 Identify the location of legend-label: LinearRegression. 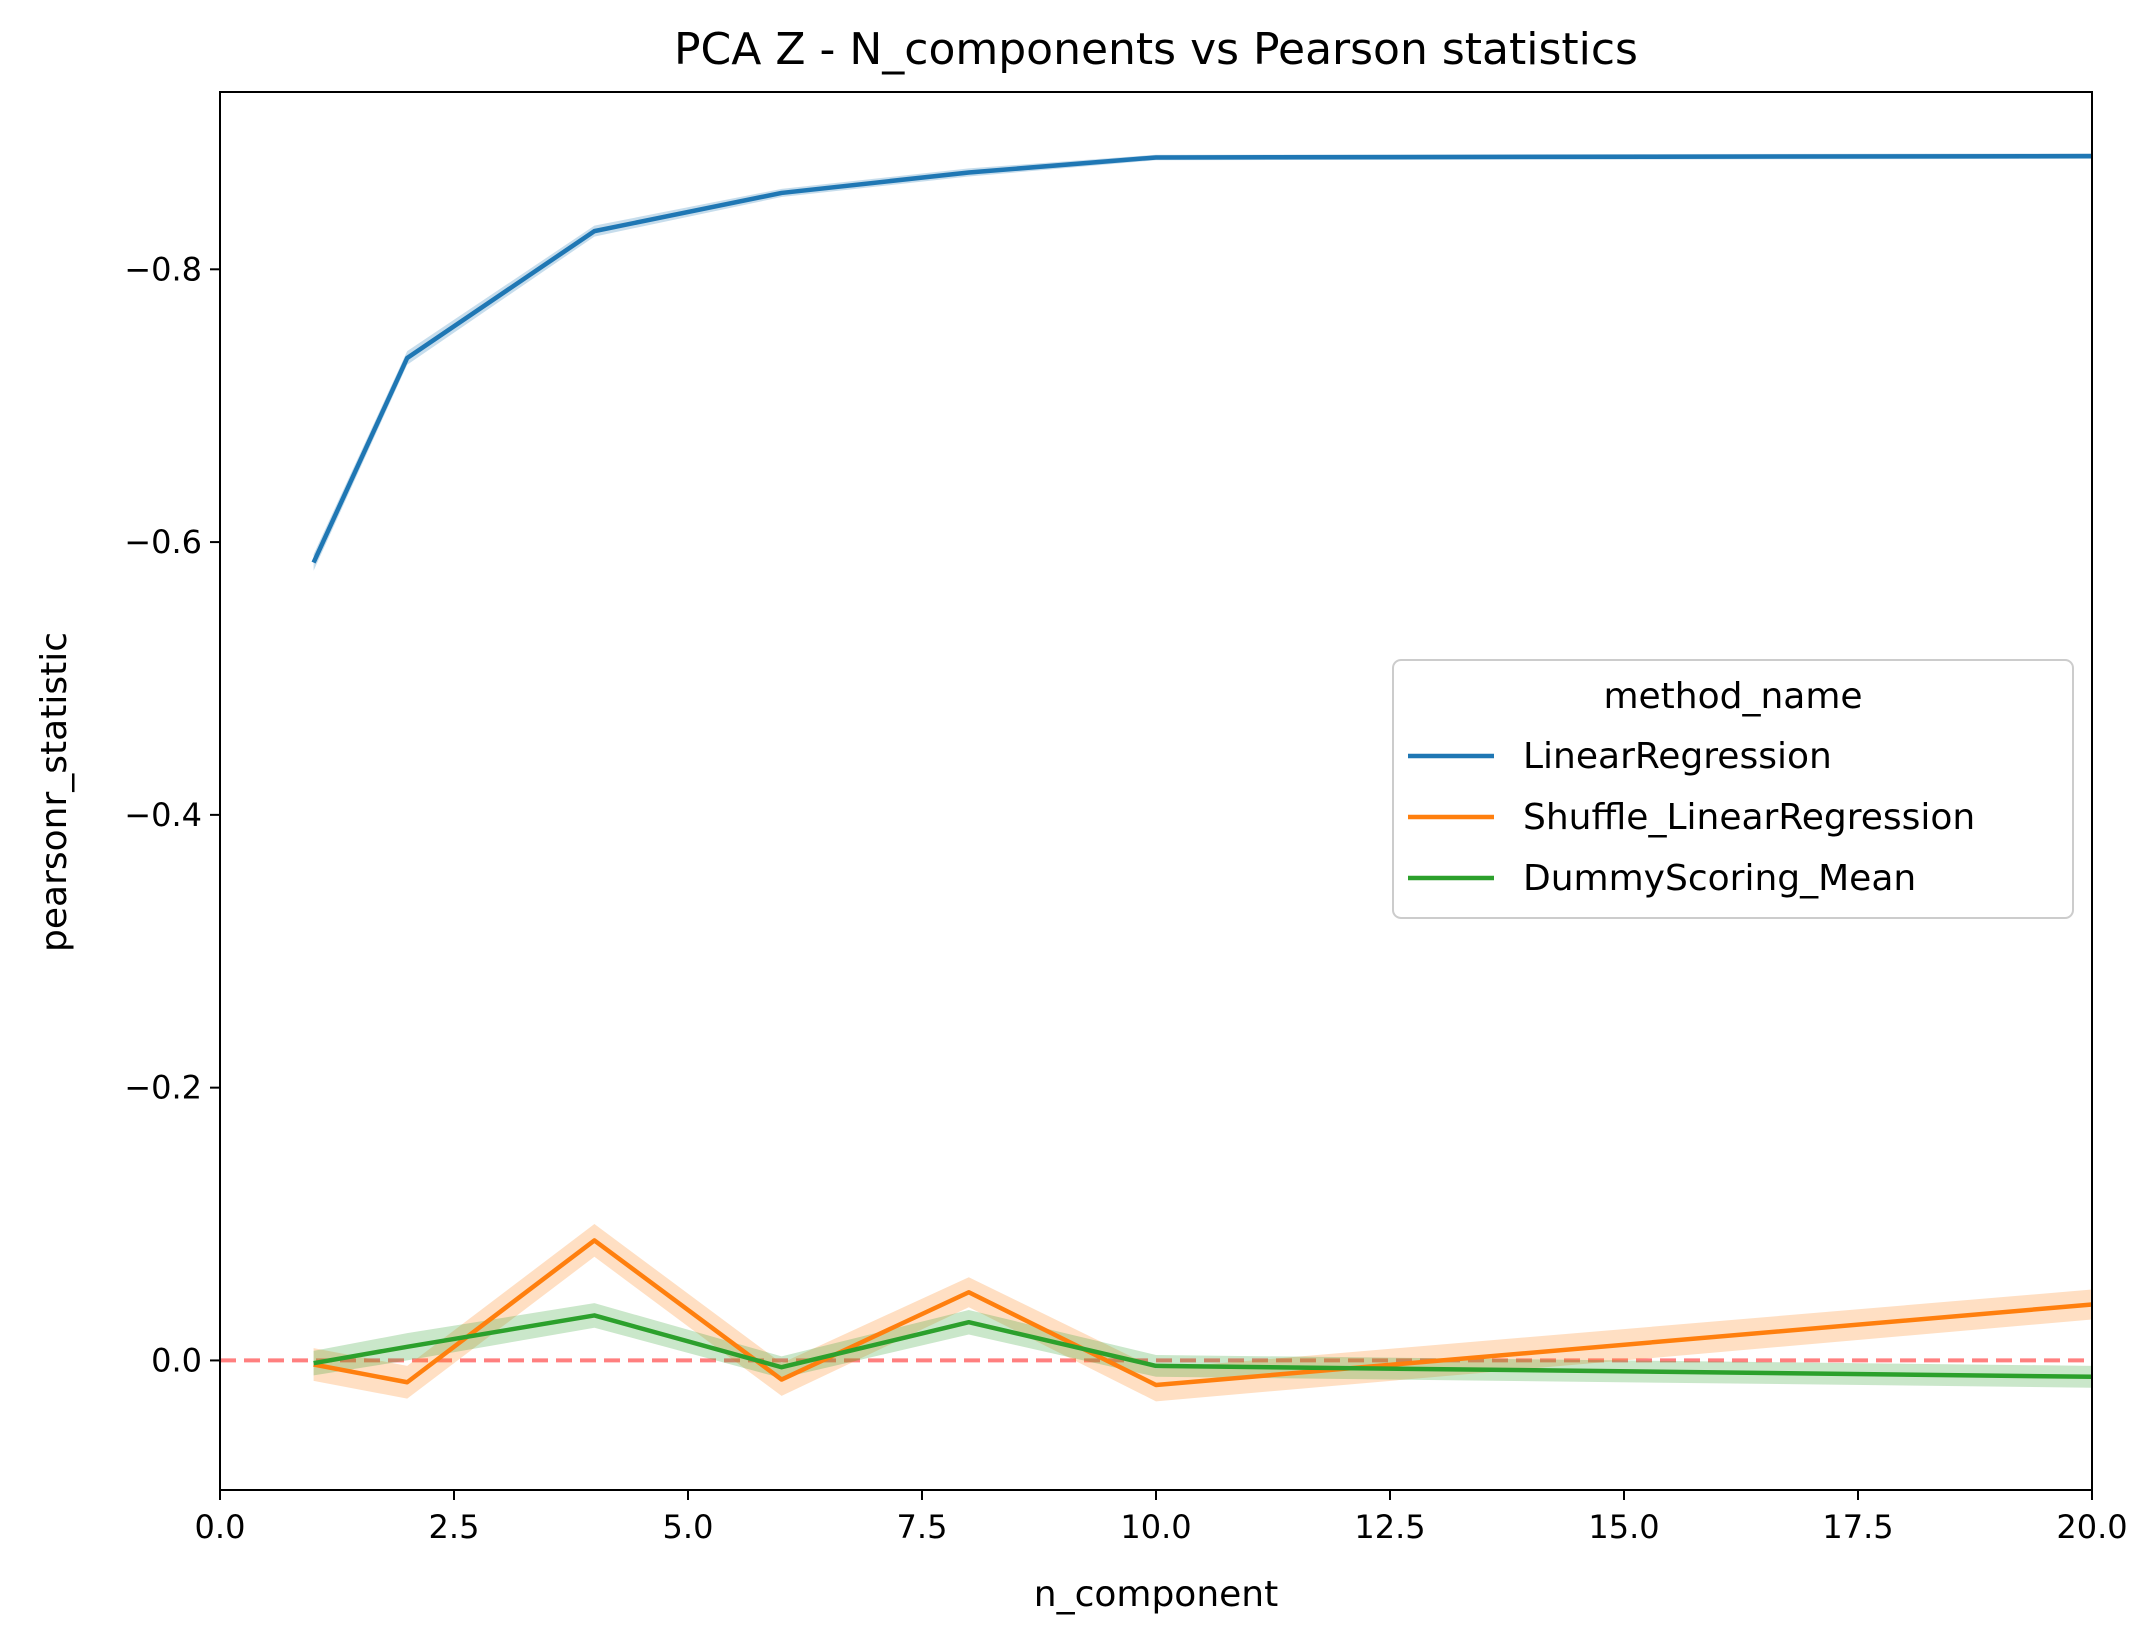
(1677, 756).